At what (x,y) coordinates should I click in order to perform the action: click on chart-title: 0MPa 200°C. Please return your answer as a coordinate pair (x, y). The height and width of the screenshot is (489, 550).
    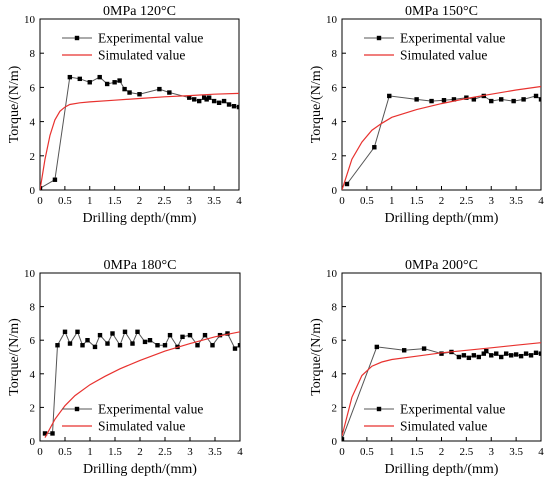
    Looking at the image, I should click on (441, 265).